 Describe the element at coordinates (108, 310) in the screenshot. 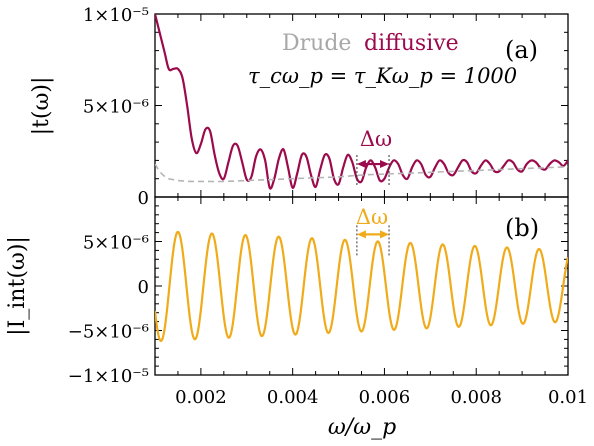

I see `panel-b-ytick-labels: −1×10⁻⁵ −5×10⁻⁶ 0 5×10⁻⁶` at that location.